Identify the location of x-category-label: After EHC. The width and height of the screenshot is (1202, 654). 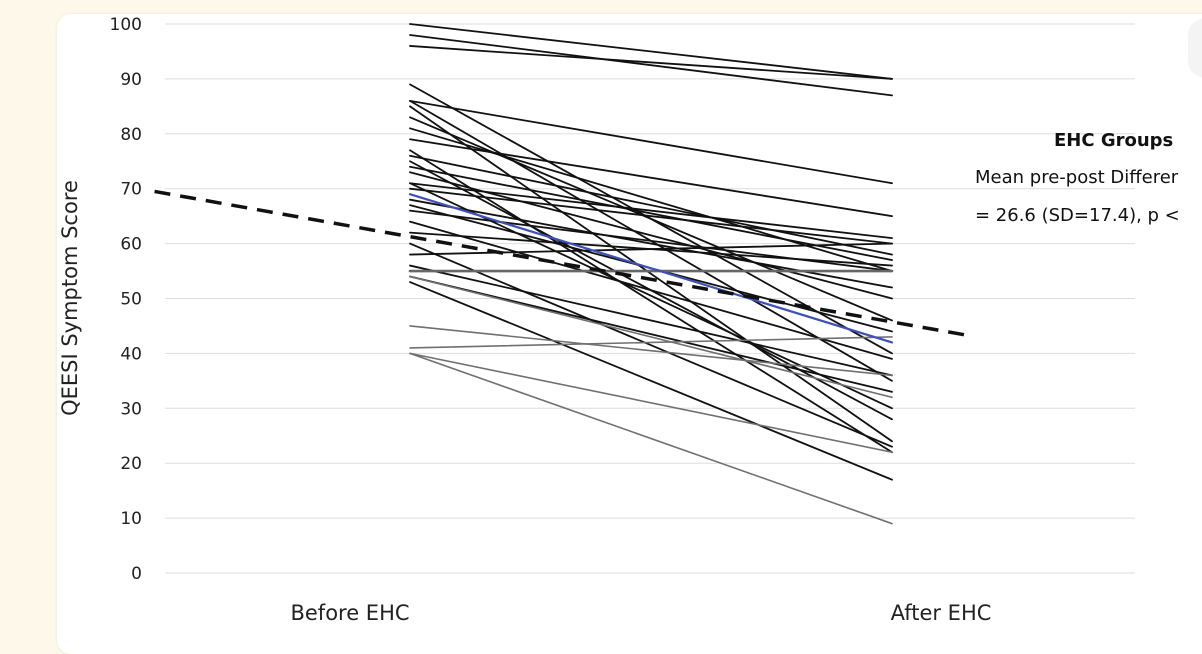
(941, 613).